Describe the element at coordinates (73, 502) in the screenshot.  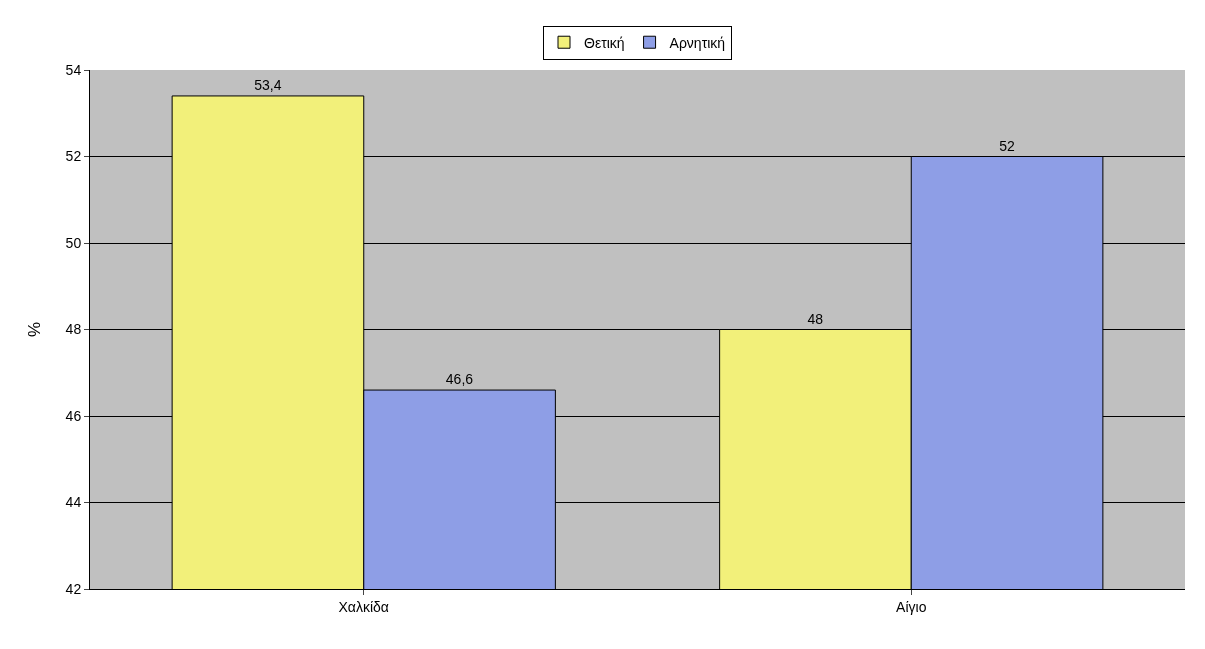
I see `y-tick-label: 44` at that location.